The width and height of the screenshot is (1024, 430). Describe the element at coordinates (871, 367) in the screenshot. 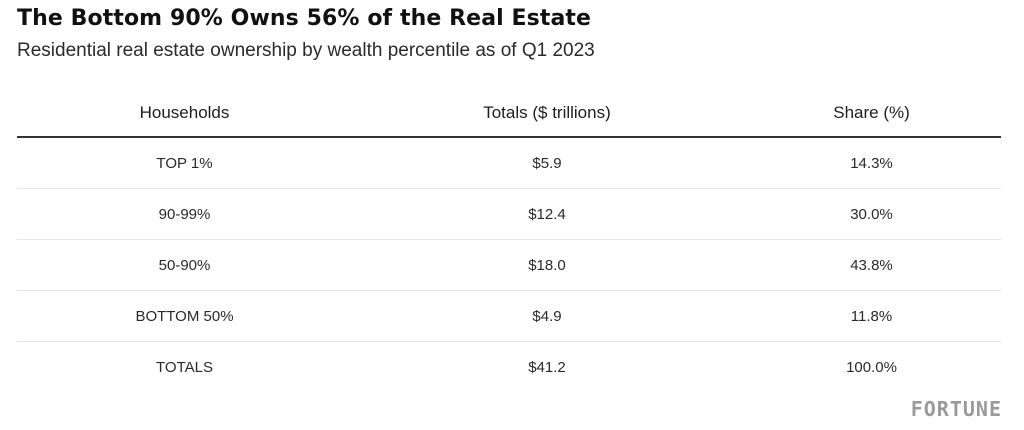

I see `cell-share: 100.0%` at that location.